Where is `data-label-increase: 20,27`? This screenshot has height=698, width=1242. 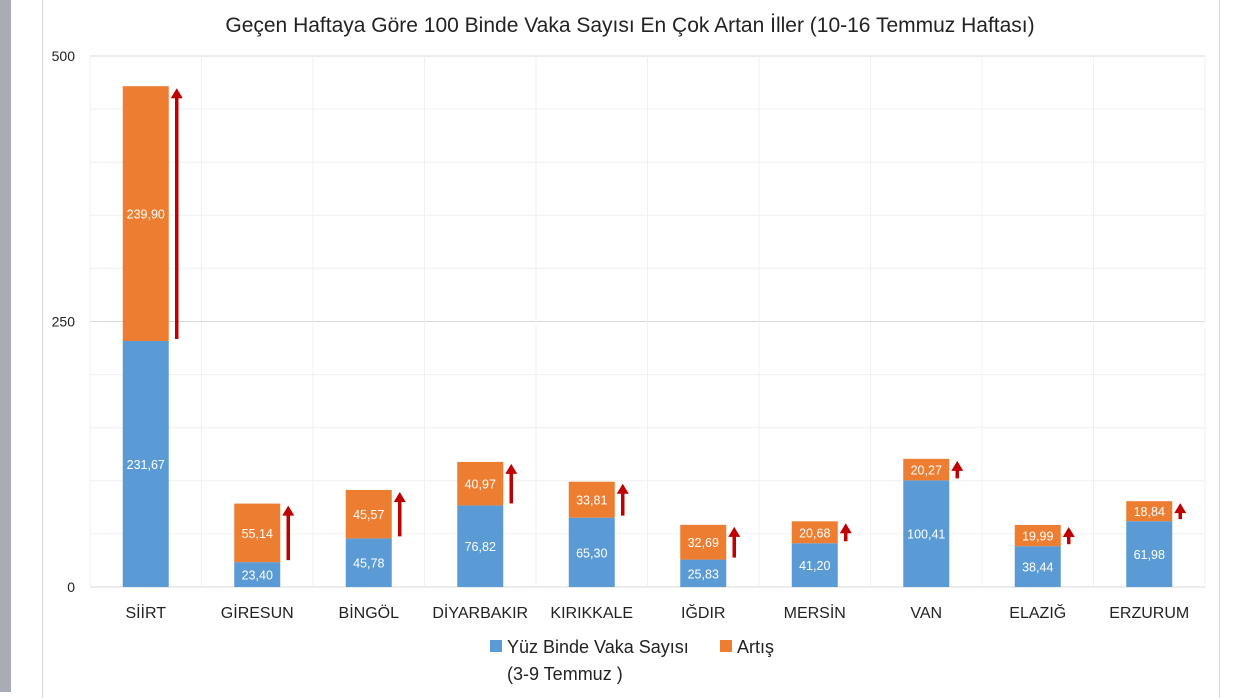 data-label-increase: 20,27 is located at coordinates (926, 471).